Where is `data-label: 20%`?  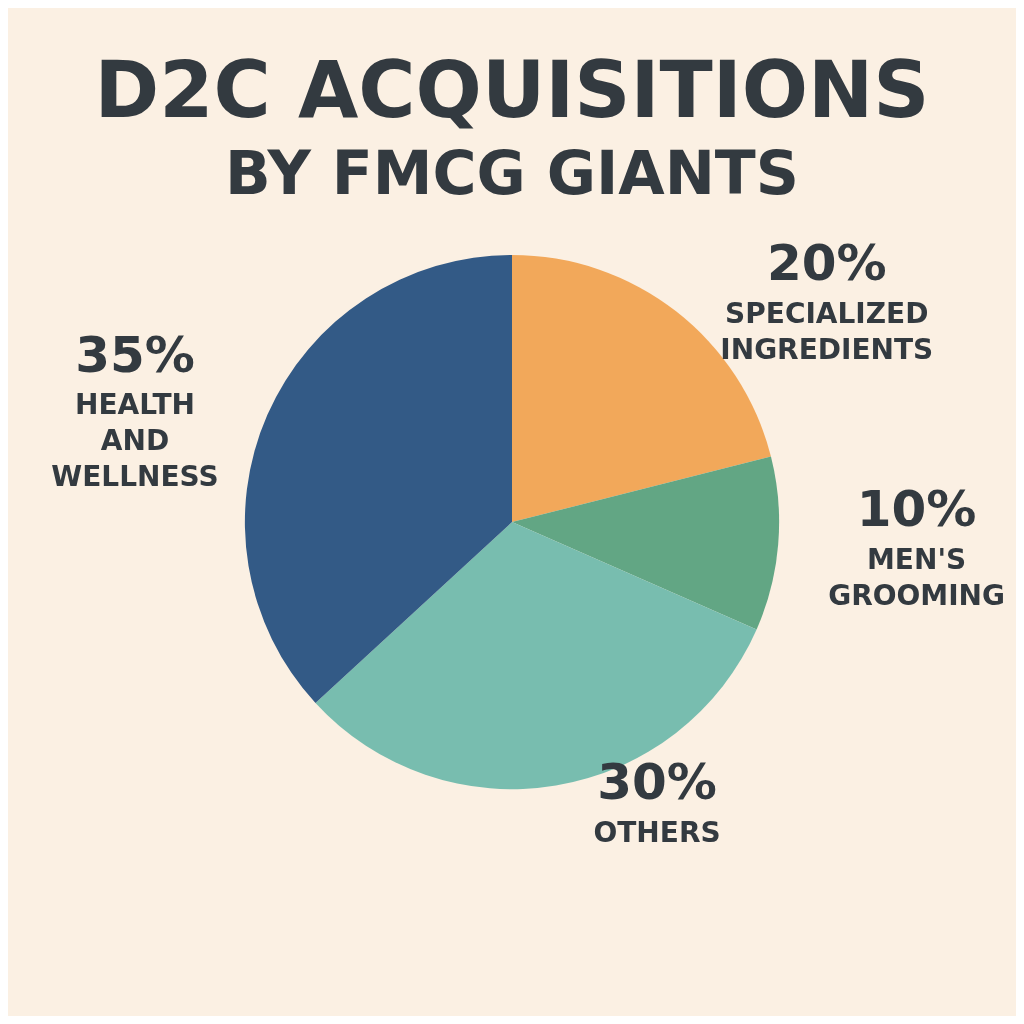 data-label: 20% is located at coordinates (826, 263).